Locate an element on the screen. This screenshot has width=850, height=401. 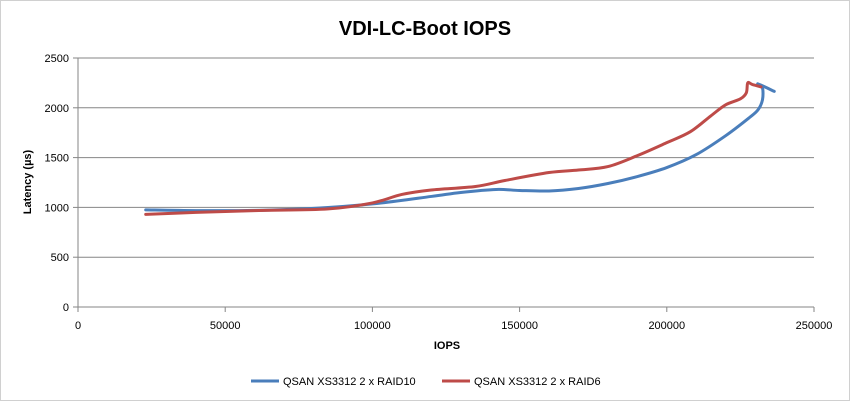
legend-label: QSAN XS3312 2 x RAID10 is located at coordinates (349, 382).